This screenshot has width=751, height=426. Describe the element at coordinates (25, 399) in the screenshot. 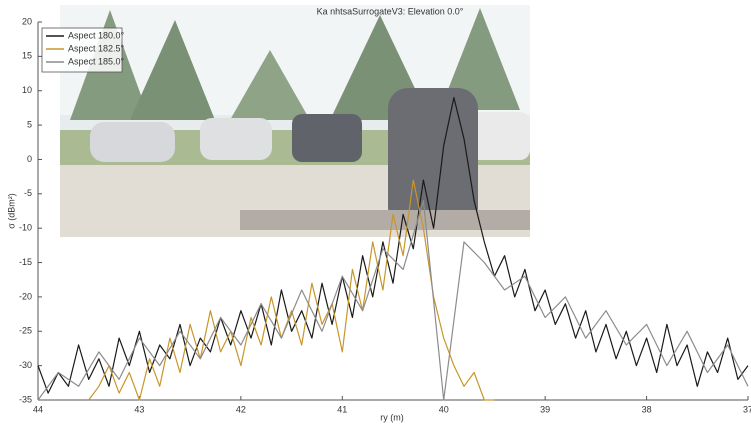

I see `y-tick-label: -35` at that location.